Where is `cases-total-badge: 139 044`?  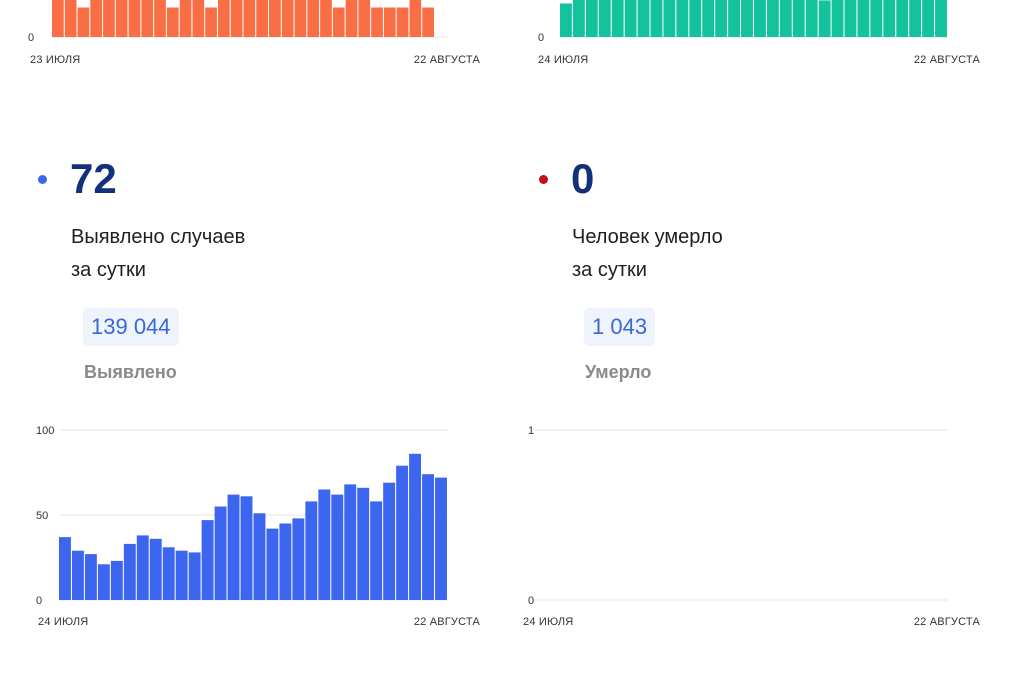 cases-total-badge: 139 044 is located at coordinates (131, 327).